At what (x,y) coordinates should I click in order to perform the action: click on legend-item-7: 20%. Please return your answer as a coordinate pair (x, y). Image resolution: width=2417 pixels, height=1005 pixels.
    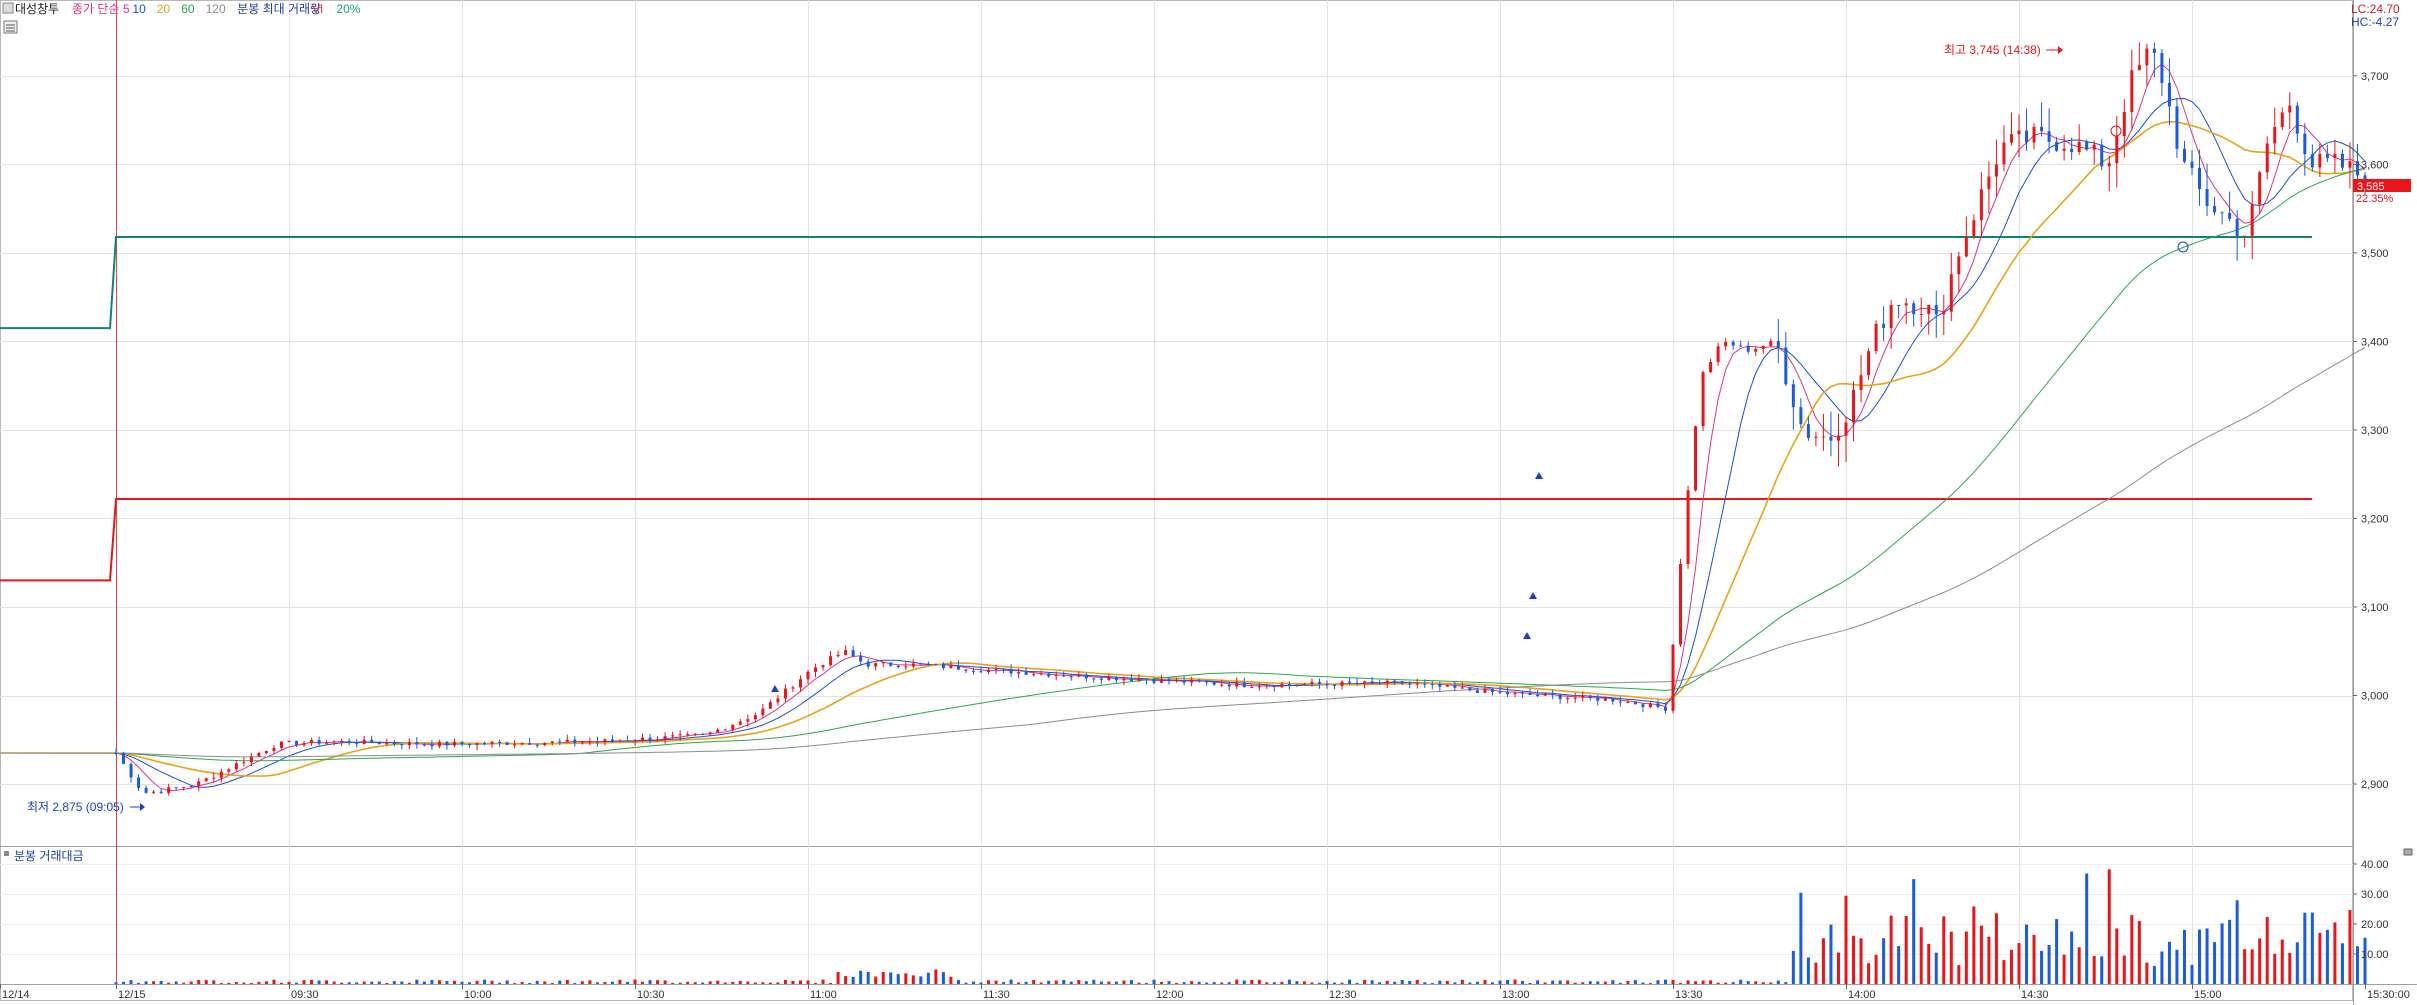
    Looking at the image, I should click on (348, 9).